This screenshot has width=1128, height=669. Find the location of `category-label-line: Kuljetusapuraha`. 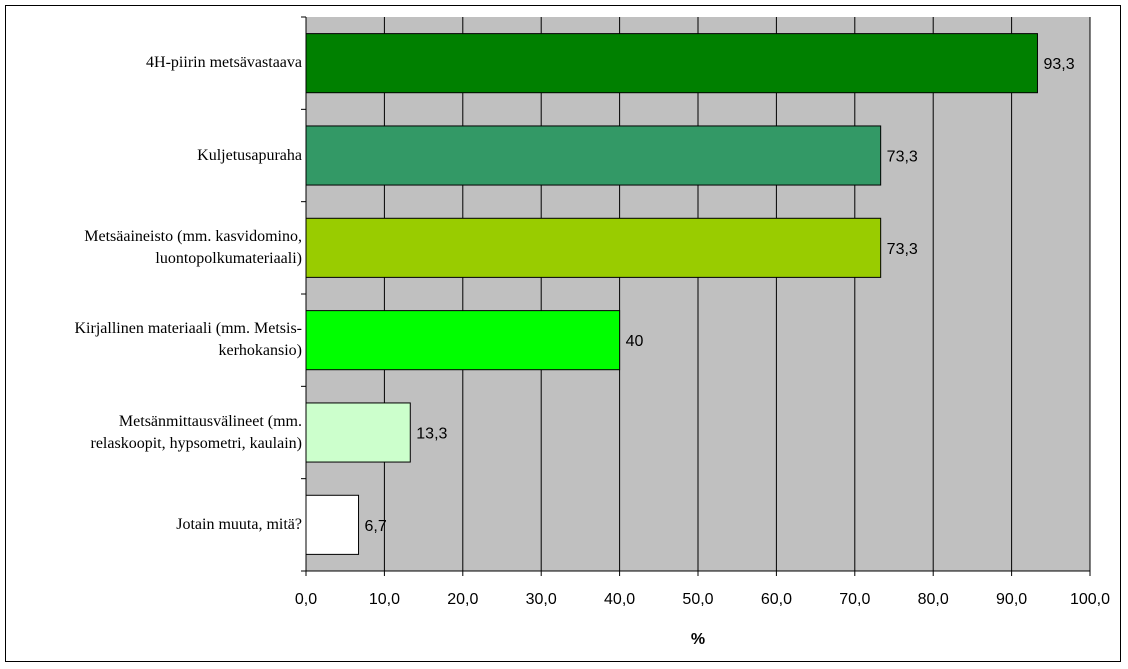

category-label-line: Kuljetusapuraha is located at coordinates (249, 155).